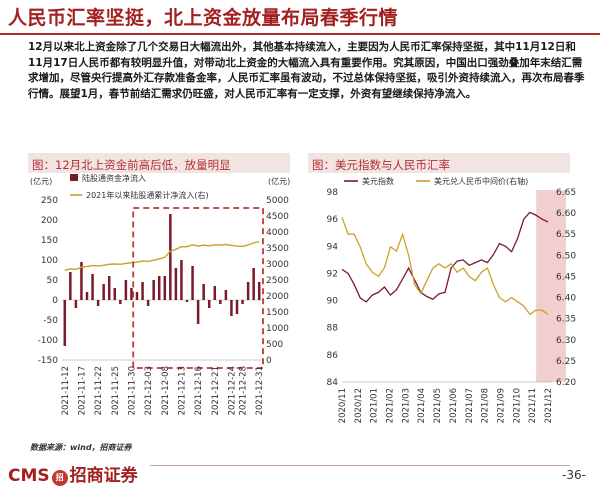  I want to click on right-tick-label: 6.40, so click(566, 299).